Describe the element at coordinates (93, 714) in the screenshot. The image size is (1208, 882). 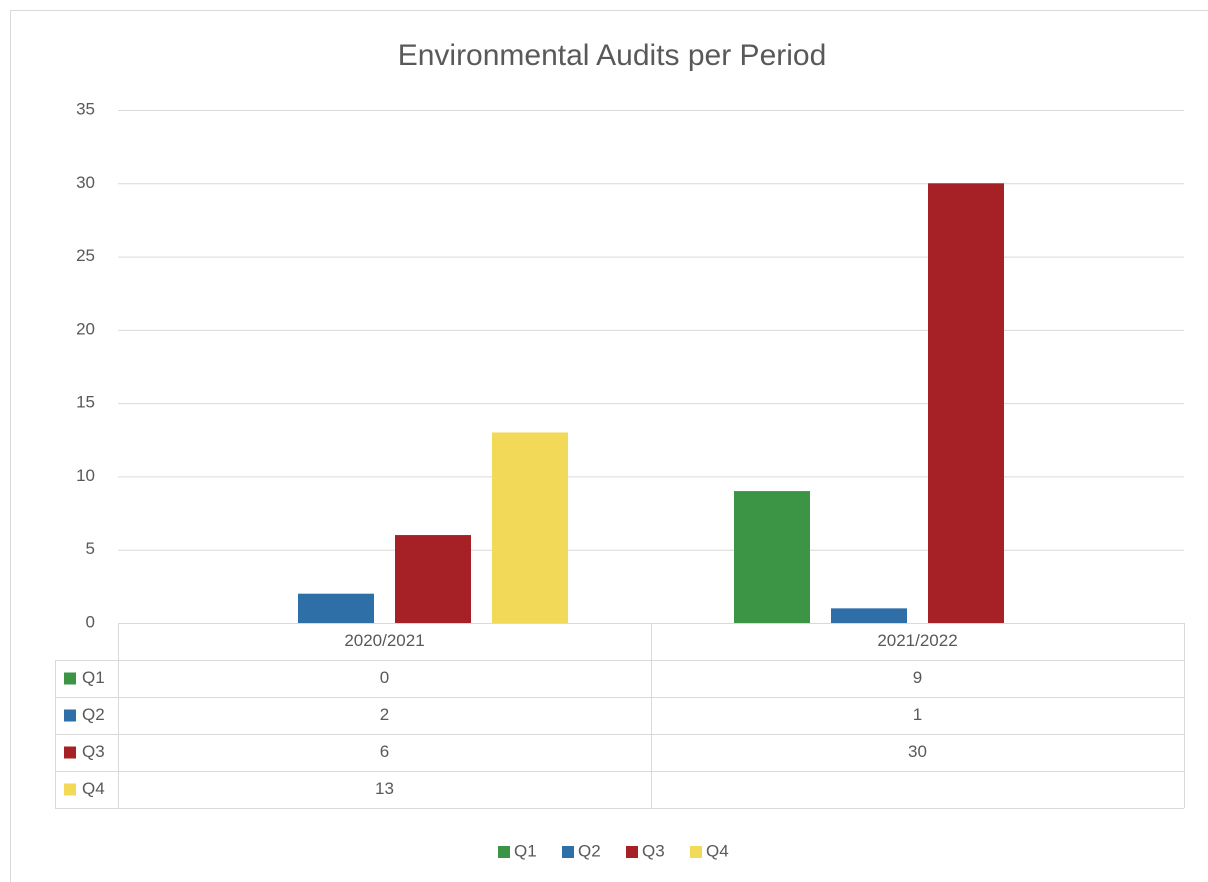
I see `table-series-label: Q2` at that location.